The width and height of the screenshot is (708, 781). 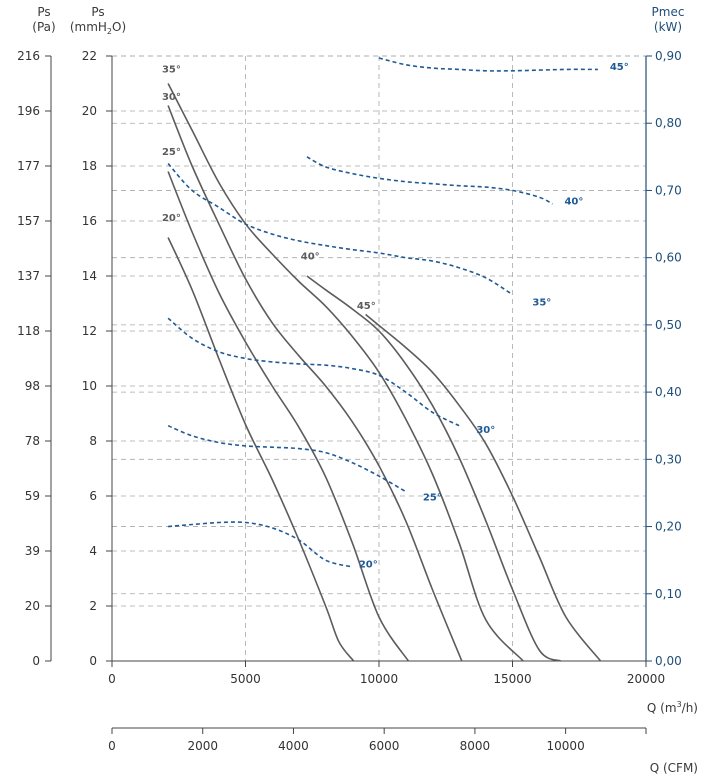 I want to click on power-curve-label: 20°, so click(x=368, y=565).